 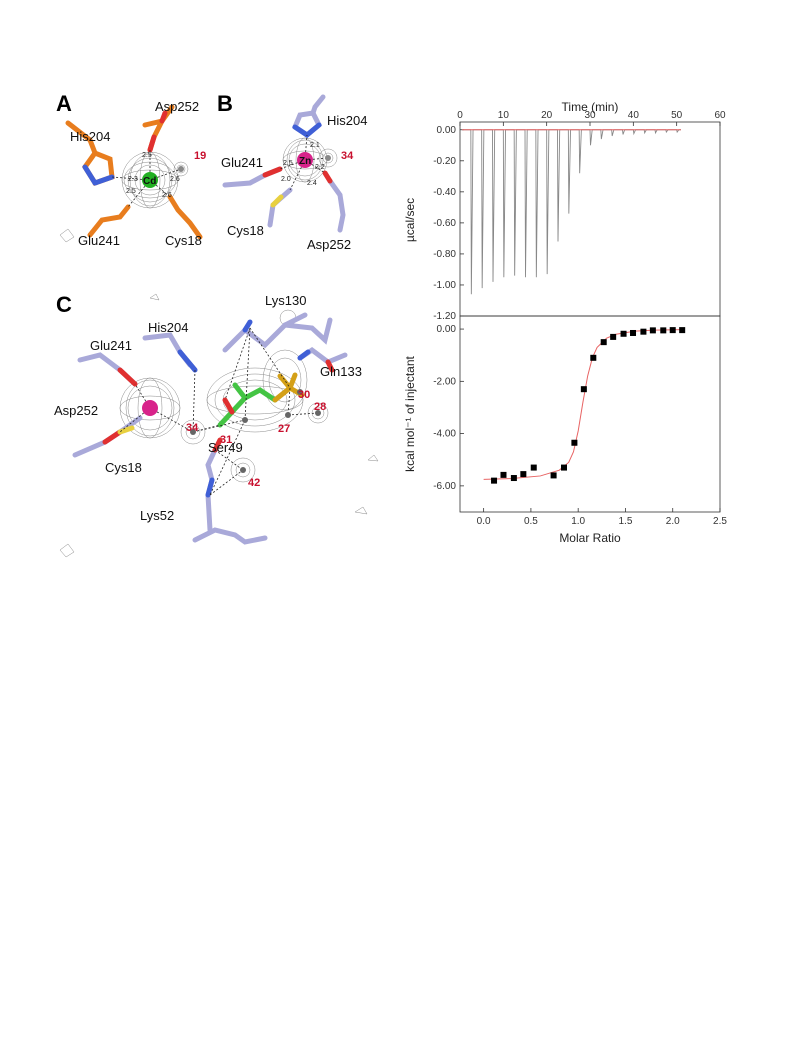 What do you see at coordinates (157, 515) in the screenshot?
I see `residue-label-lys52: Lys52` at bounding box center [157, 515].